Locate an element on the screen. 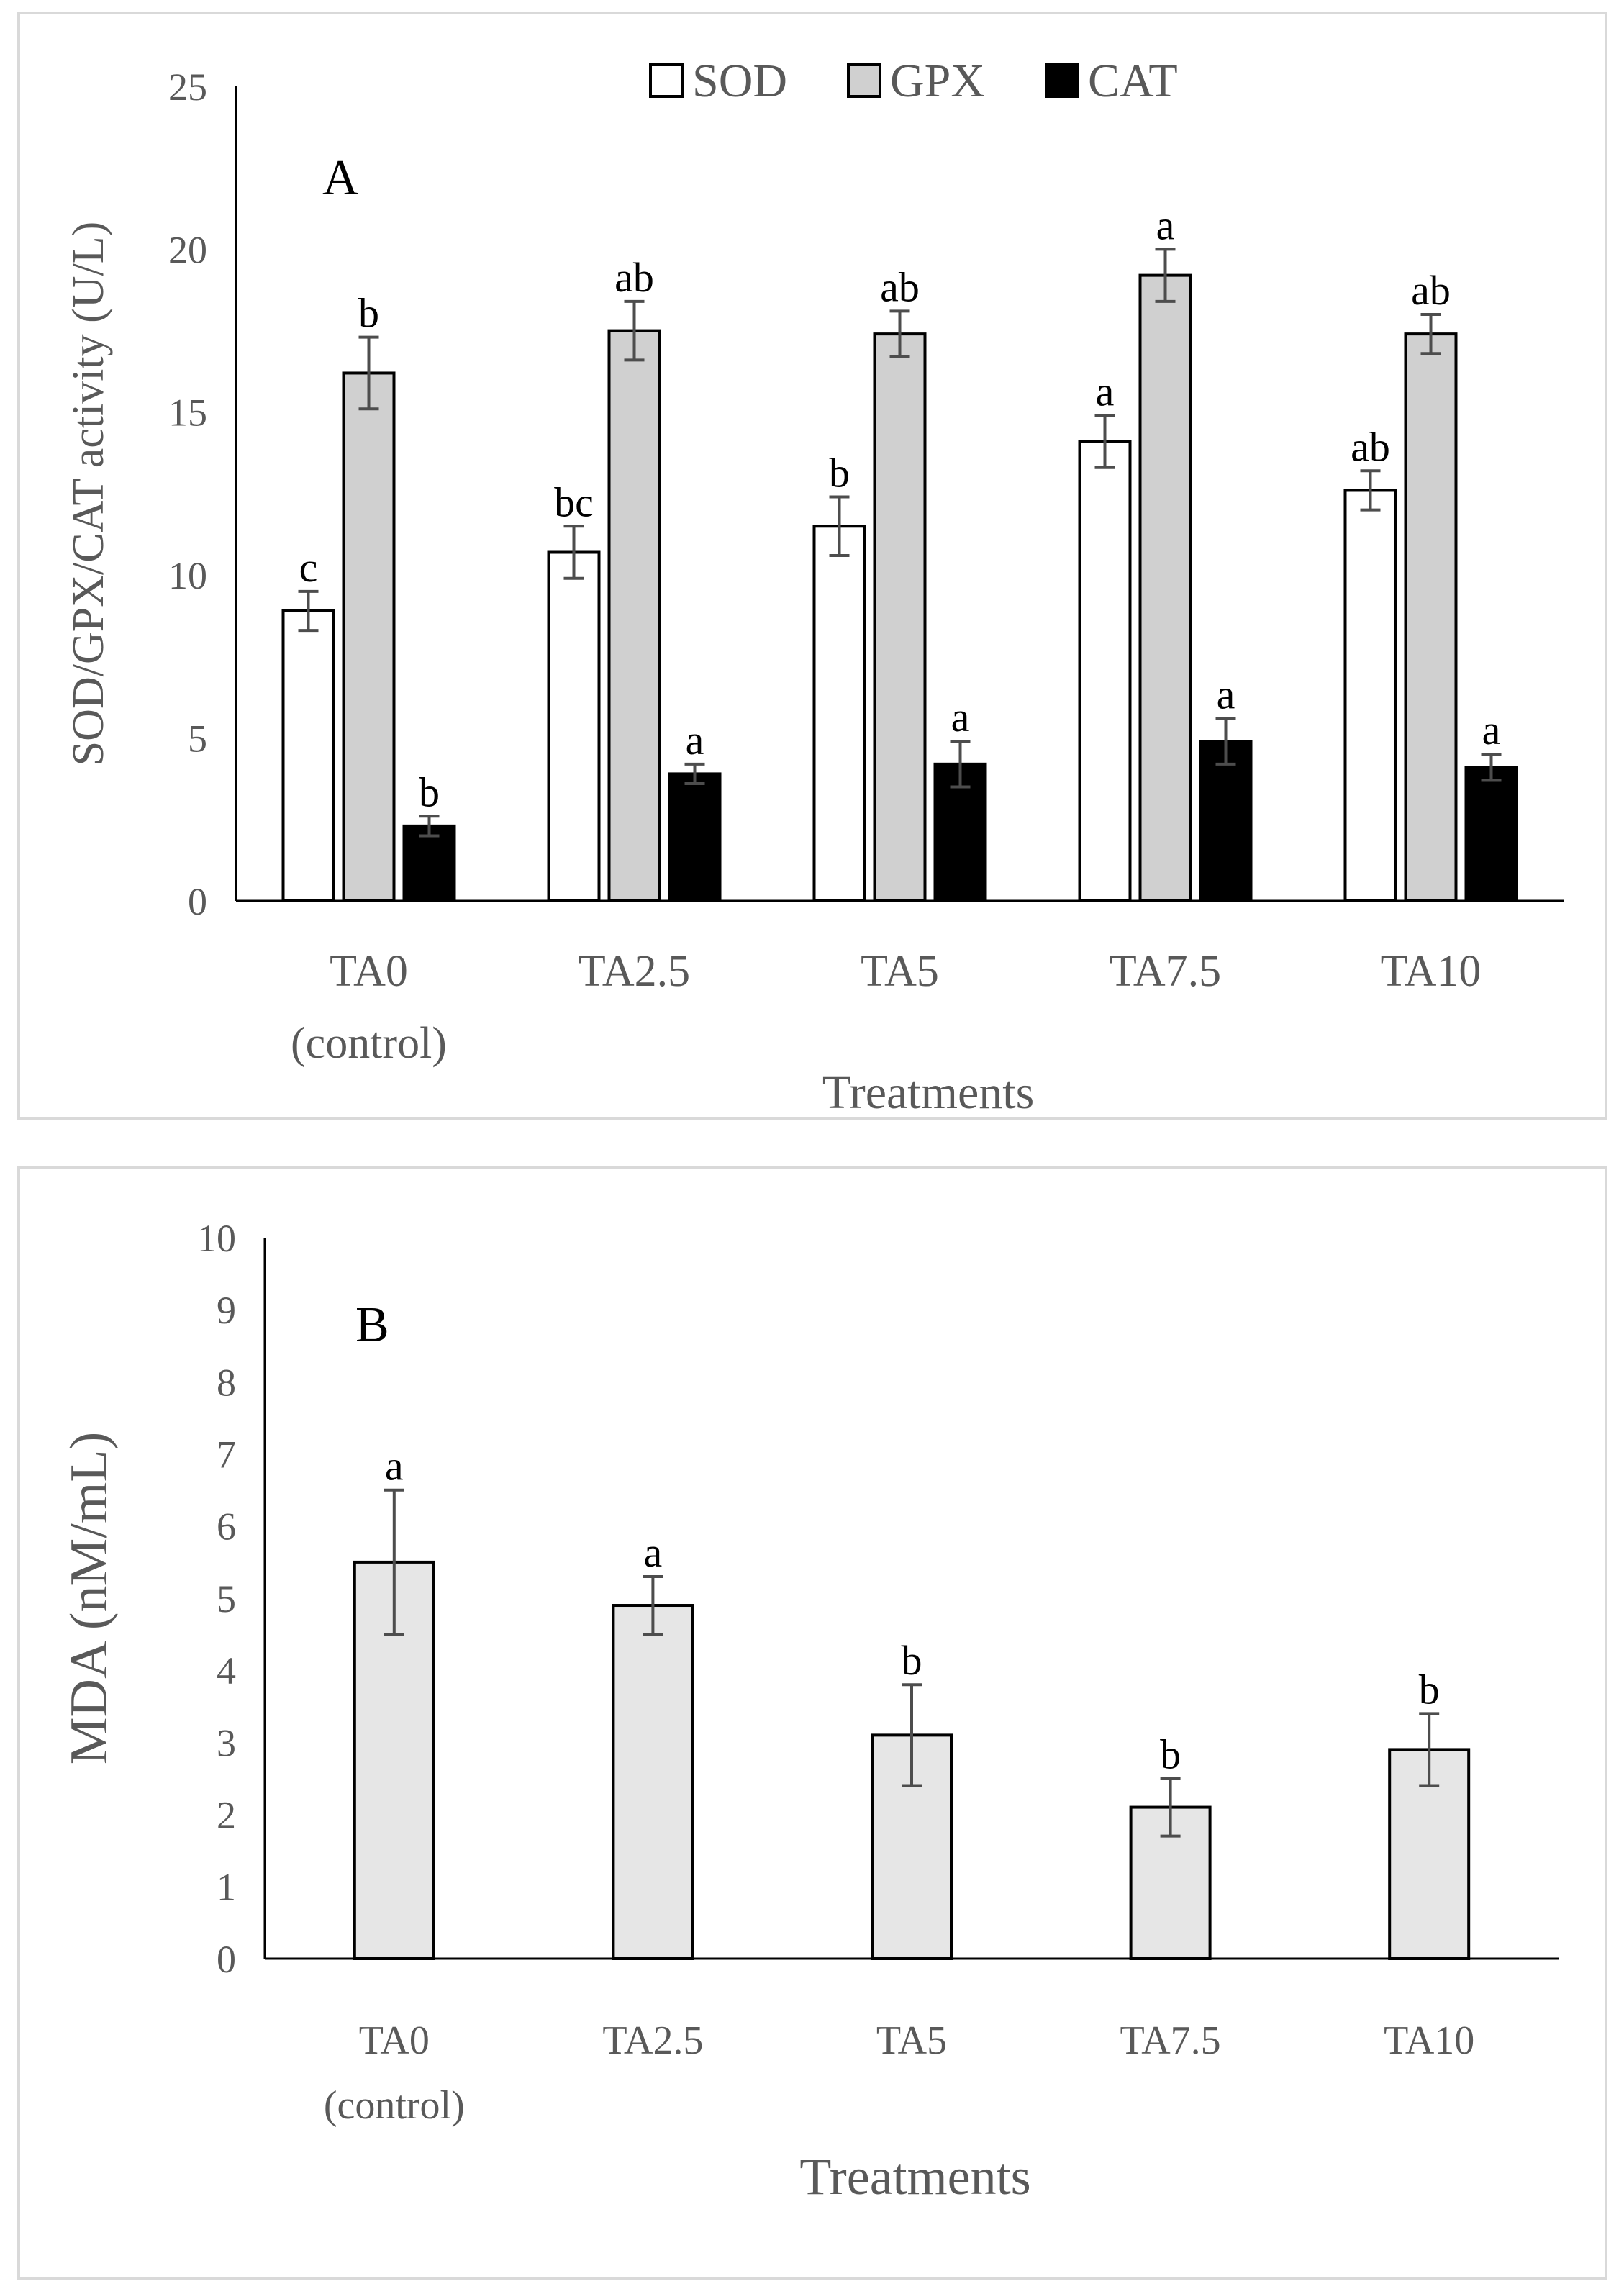  legend-label-gpx: GPX is located at coordinates (938, 81).